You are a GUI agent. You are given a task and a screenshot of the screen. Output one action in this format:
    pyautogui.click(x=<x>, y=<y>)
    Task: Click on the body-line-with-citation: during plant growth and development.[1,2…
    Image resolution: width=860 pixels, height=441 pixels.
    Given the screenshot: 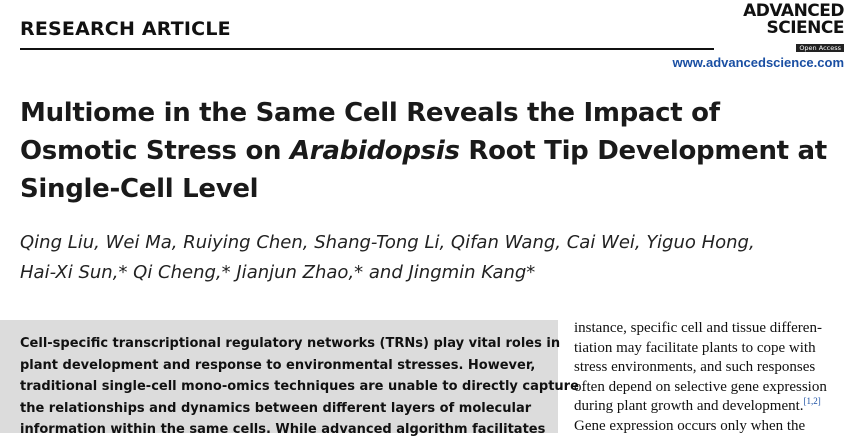 What is the action you would take?
    pyautogui.click(x=709, y=407)
    